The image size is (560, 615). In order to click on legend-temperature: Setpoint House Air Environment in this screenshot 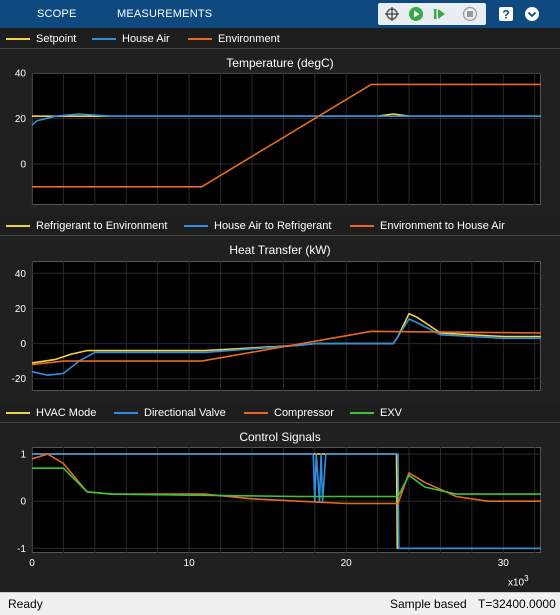, I will do `click(280, 38)`.